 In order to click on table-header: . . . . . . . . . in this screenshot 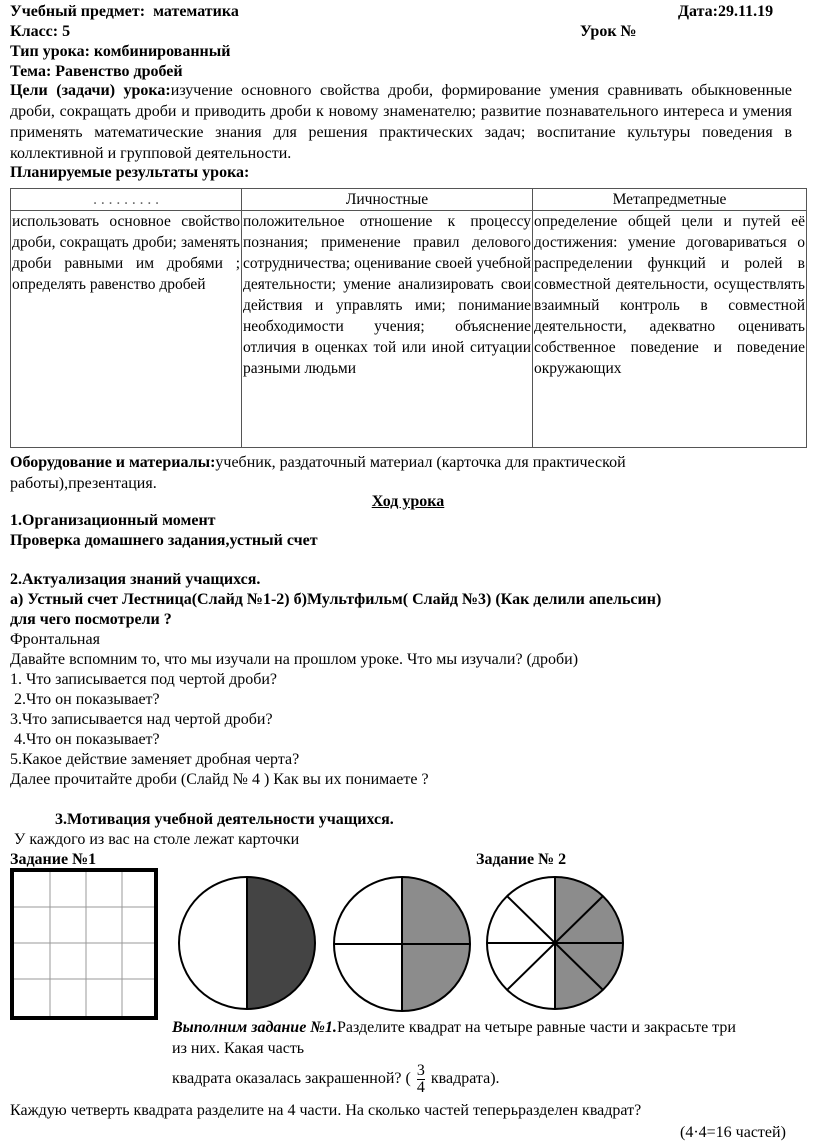, I will do `click(126, 199)`.